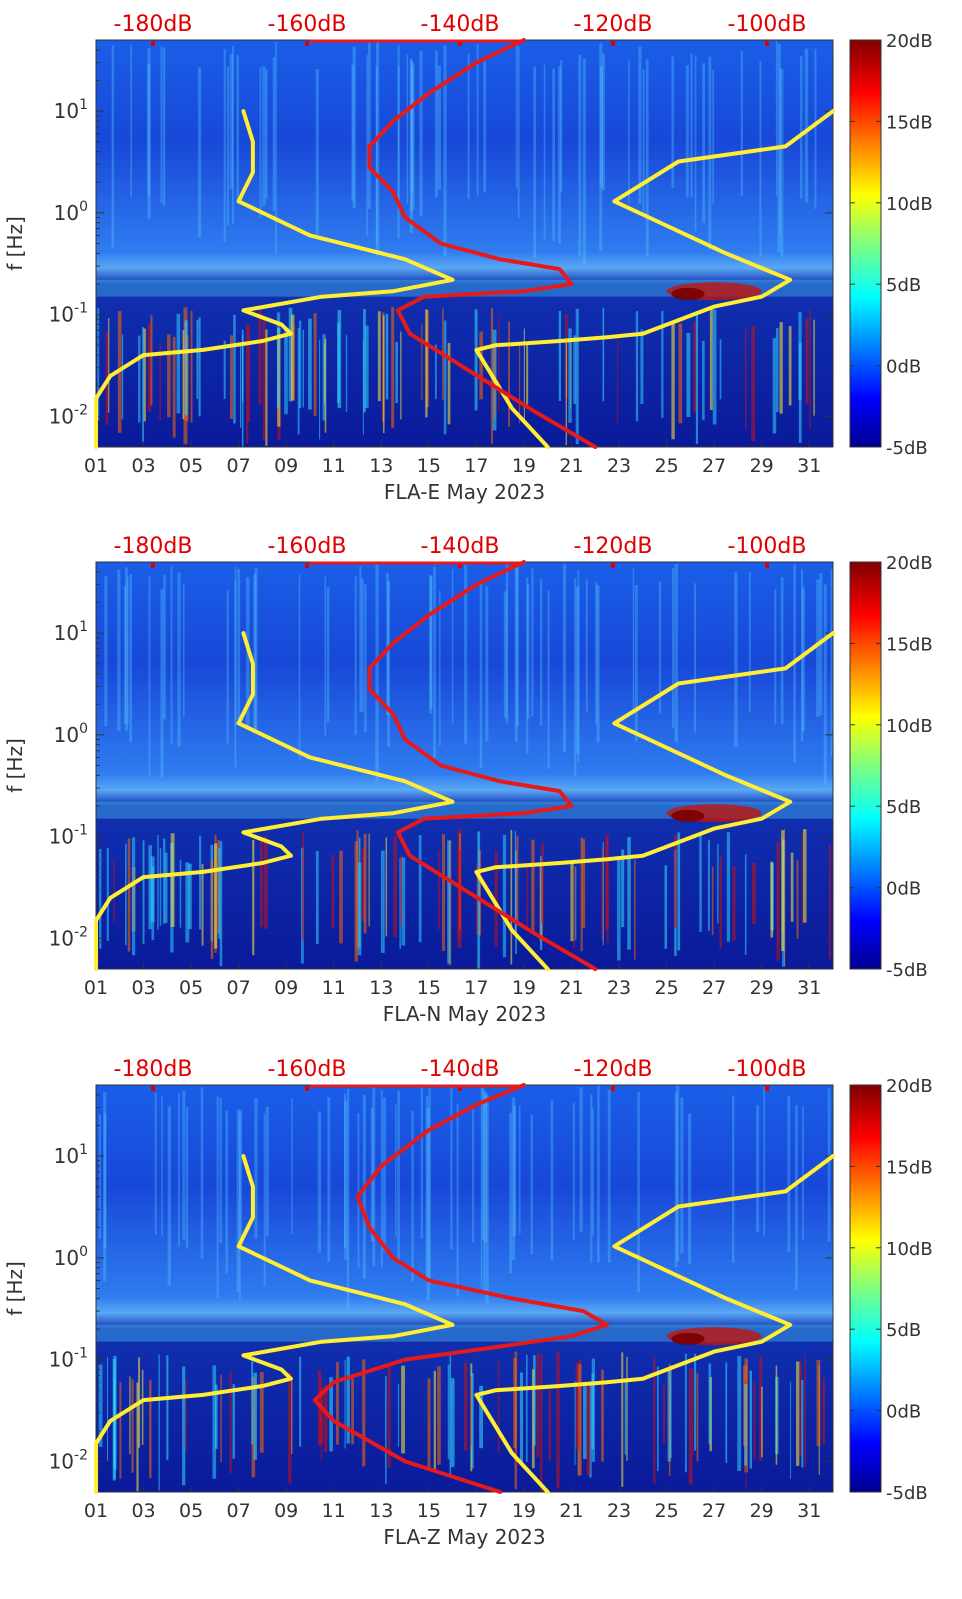 The height and width of the screenshot is (1599, 962). Describe the element at coordinates (903, 367) in the screenshot. I see `colorbar-tick-label: 0dB` at that location.